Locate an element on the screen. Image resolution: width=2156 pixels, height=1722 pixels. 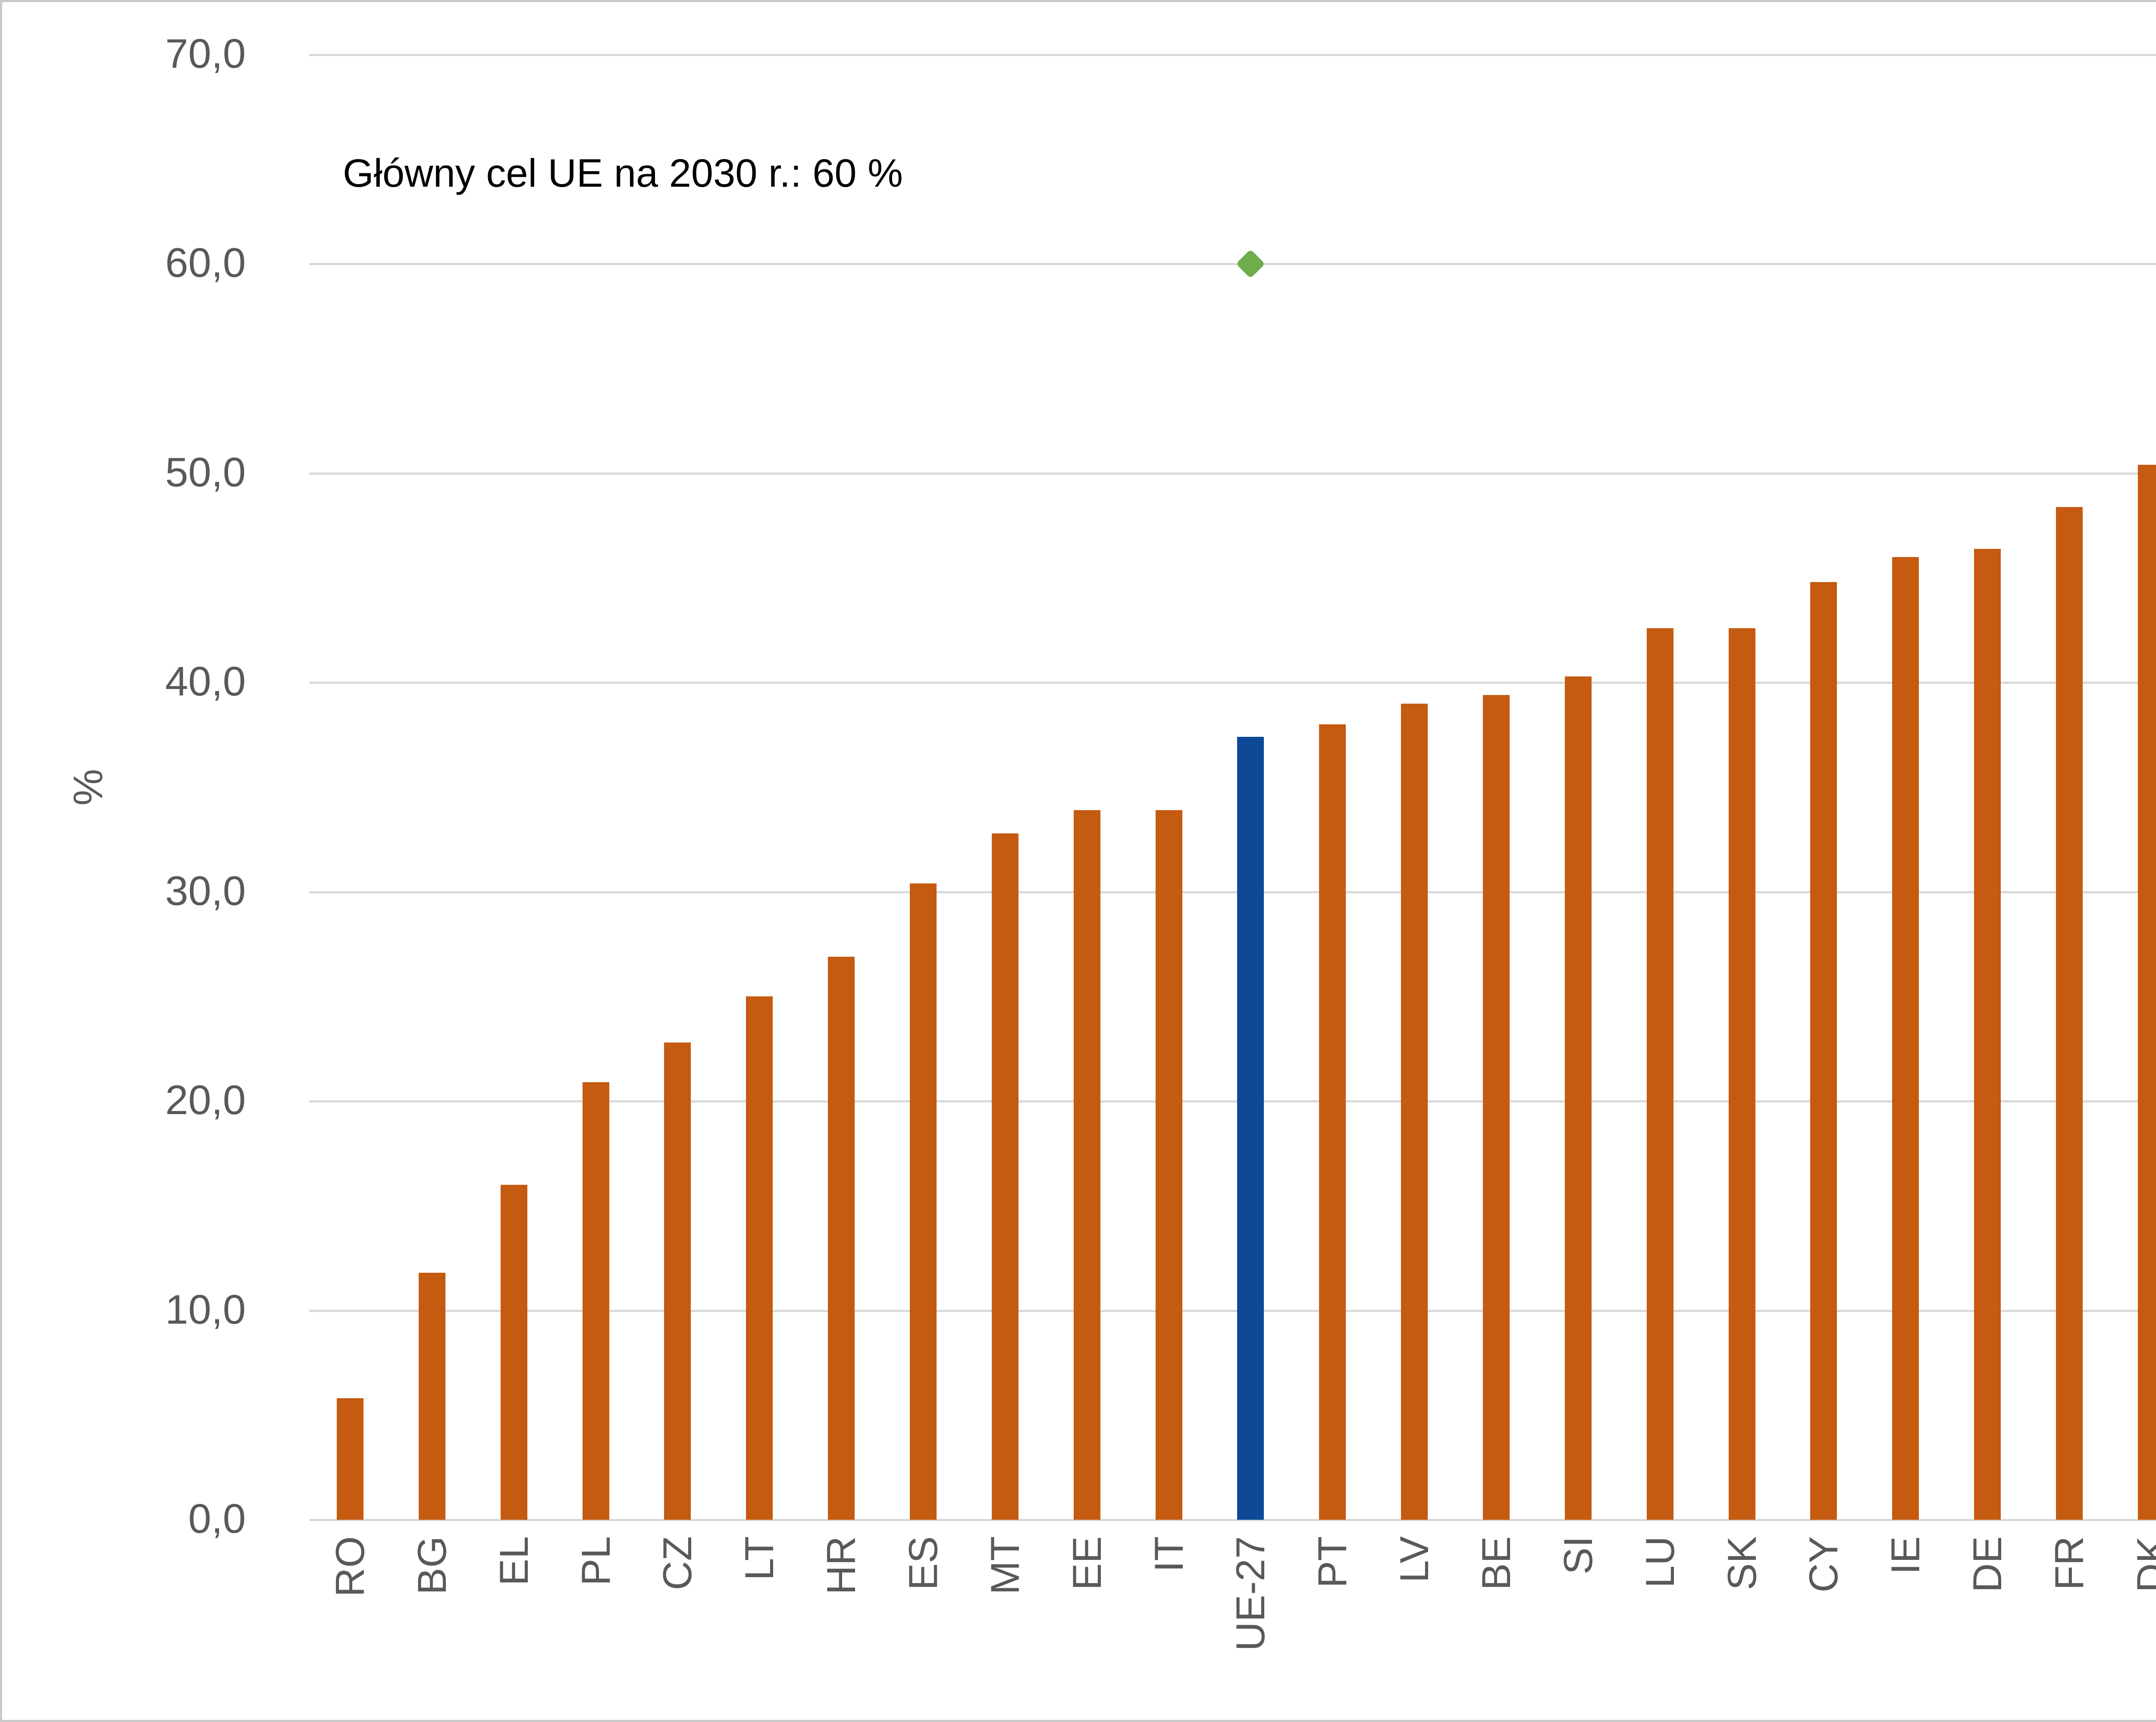
y-axis-title: % is located at coordinates (88, 787).